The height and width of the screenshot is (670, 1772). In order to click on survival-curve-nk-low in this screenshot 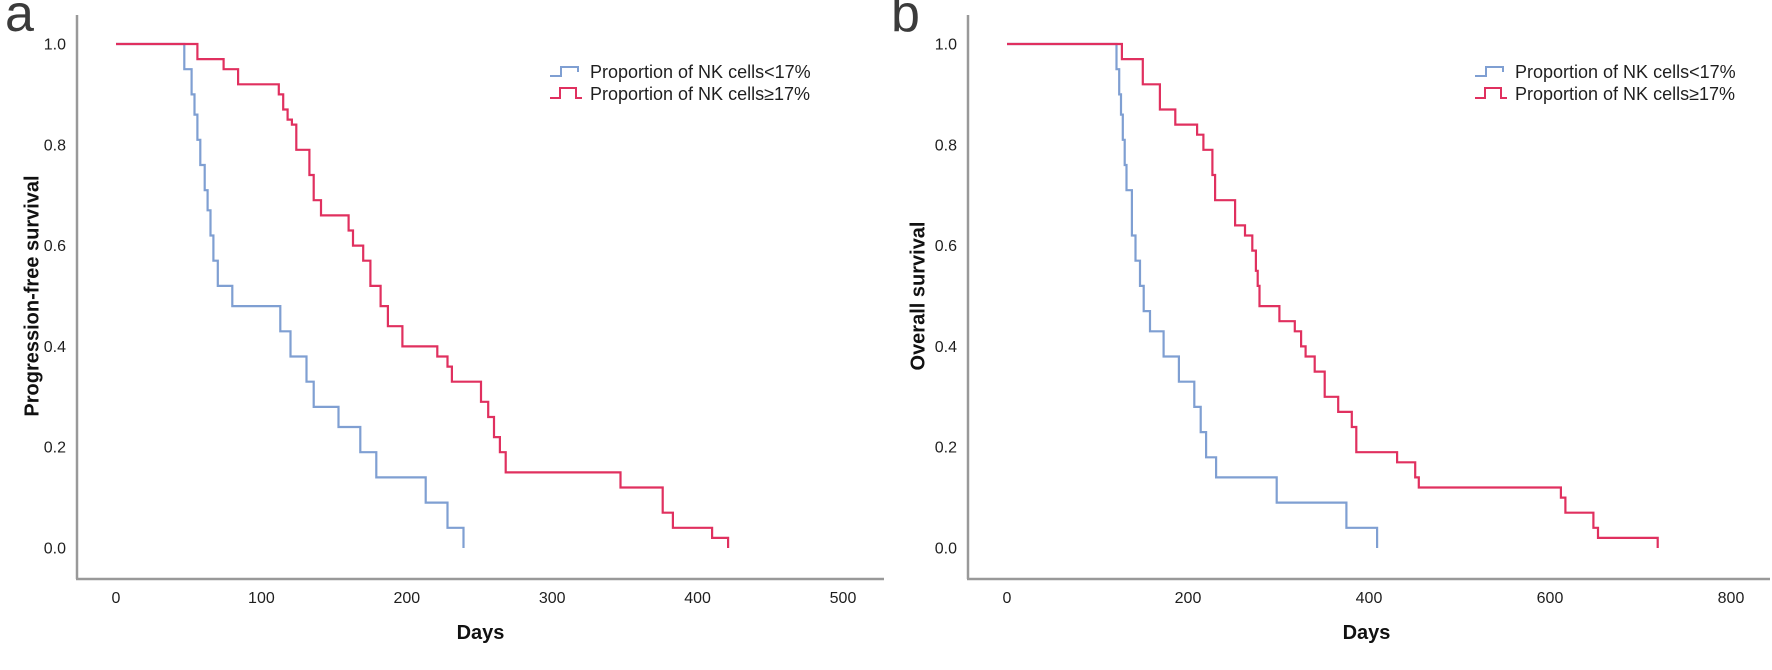, I will do `click(290, 295)`.